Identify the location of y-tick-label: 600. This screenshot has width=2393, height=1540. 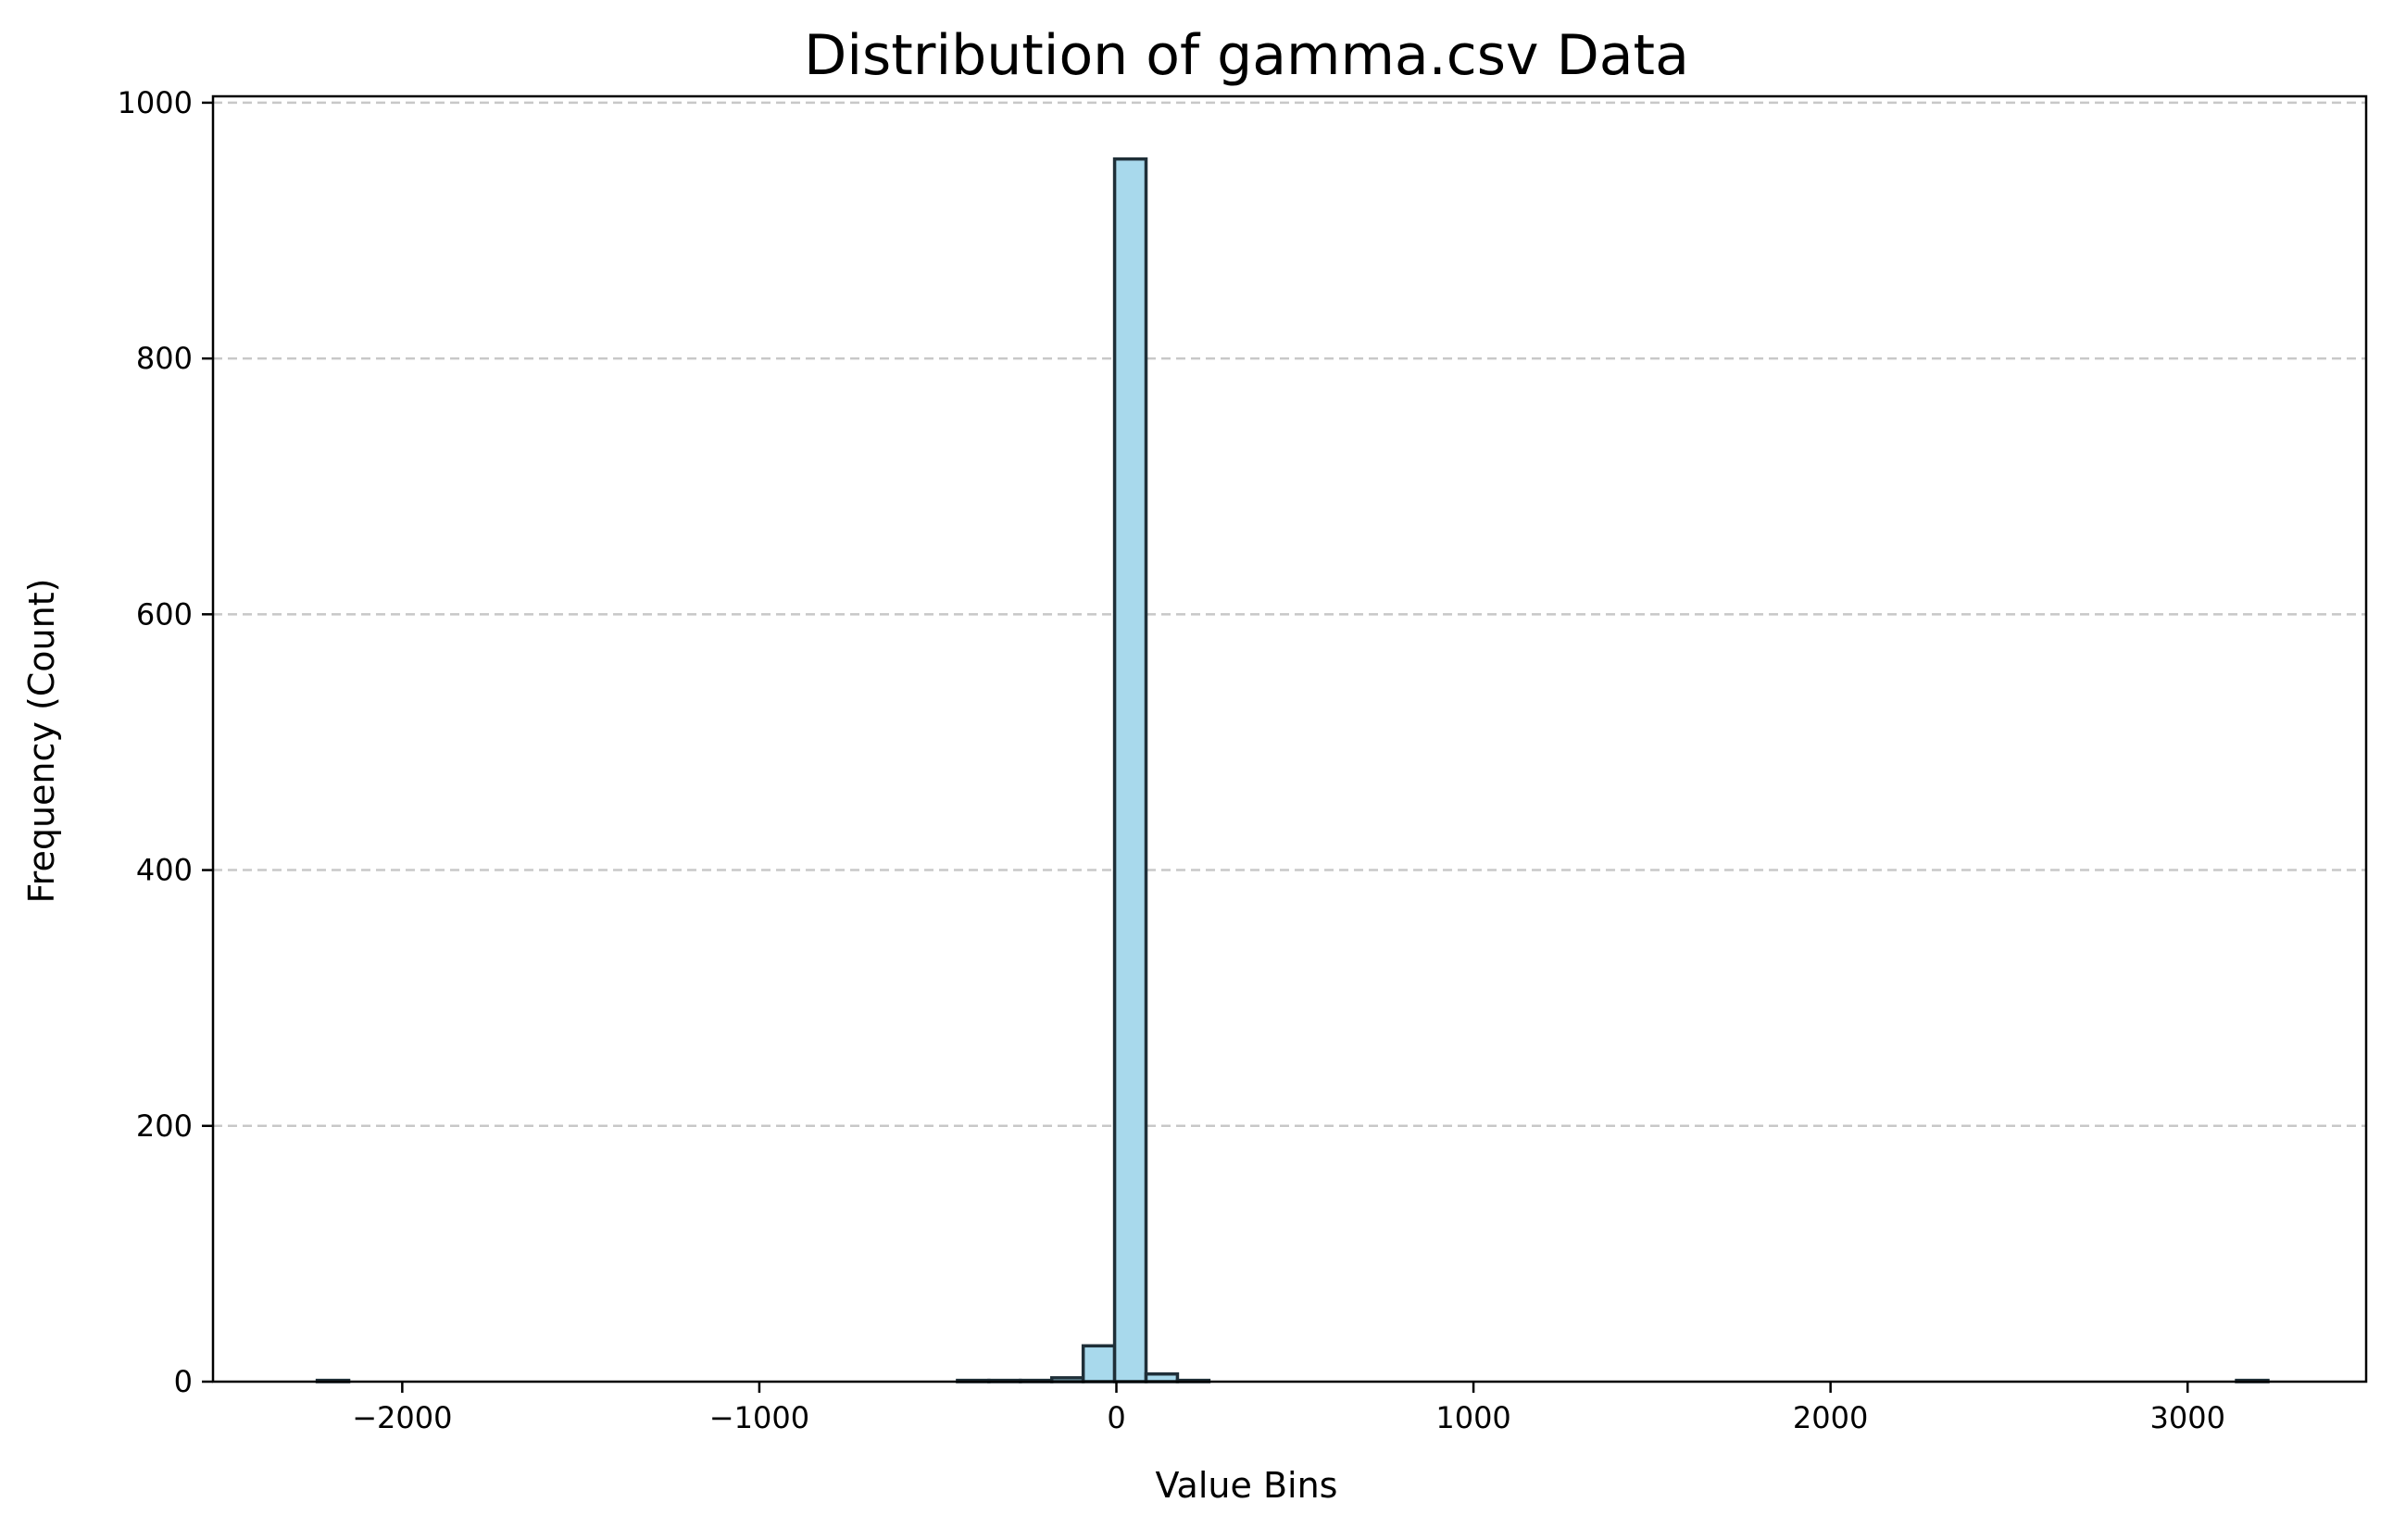
(164, 614).